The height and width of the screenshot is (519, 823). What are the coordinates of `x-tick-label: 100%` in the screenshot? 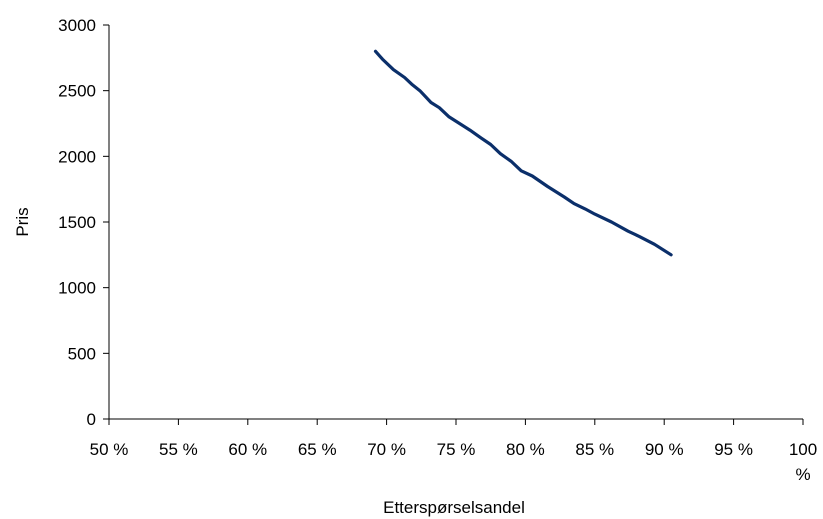 It's located at (803, 462).